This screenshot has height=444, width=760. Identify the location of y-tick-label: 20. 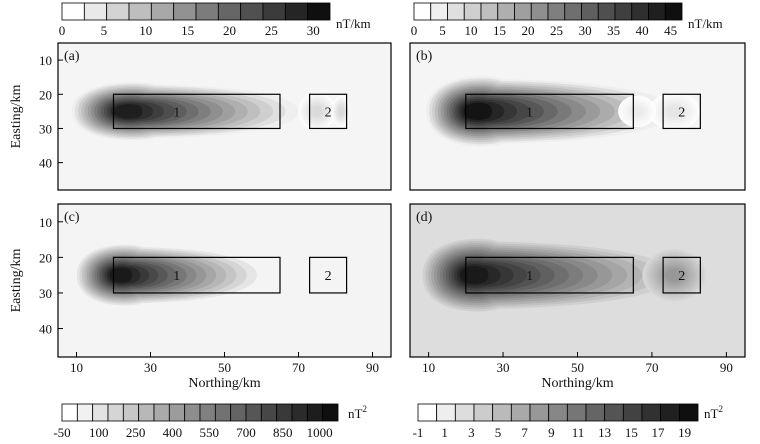
(45, 257).